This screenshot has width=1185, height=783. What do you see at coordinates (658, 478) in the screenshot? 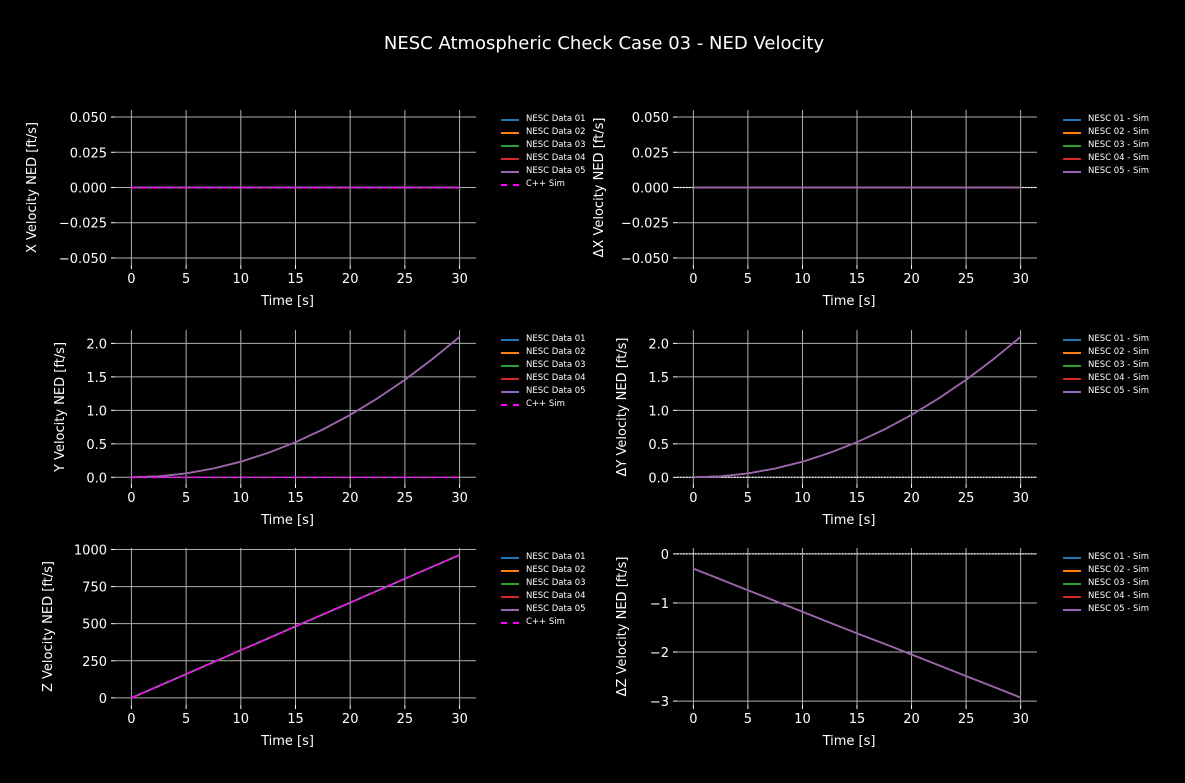
I see `y-tick-label: 0.0` at bounding box center [658, 478].